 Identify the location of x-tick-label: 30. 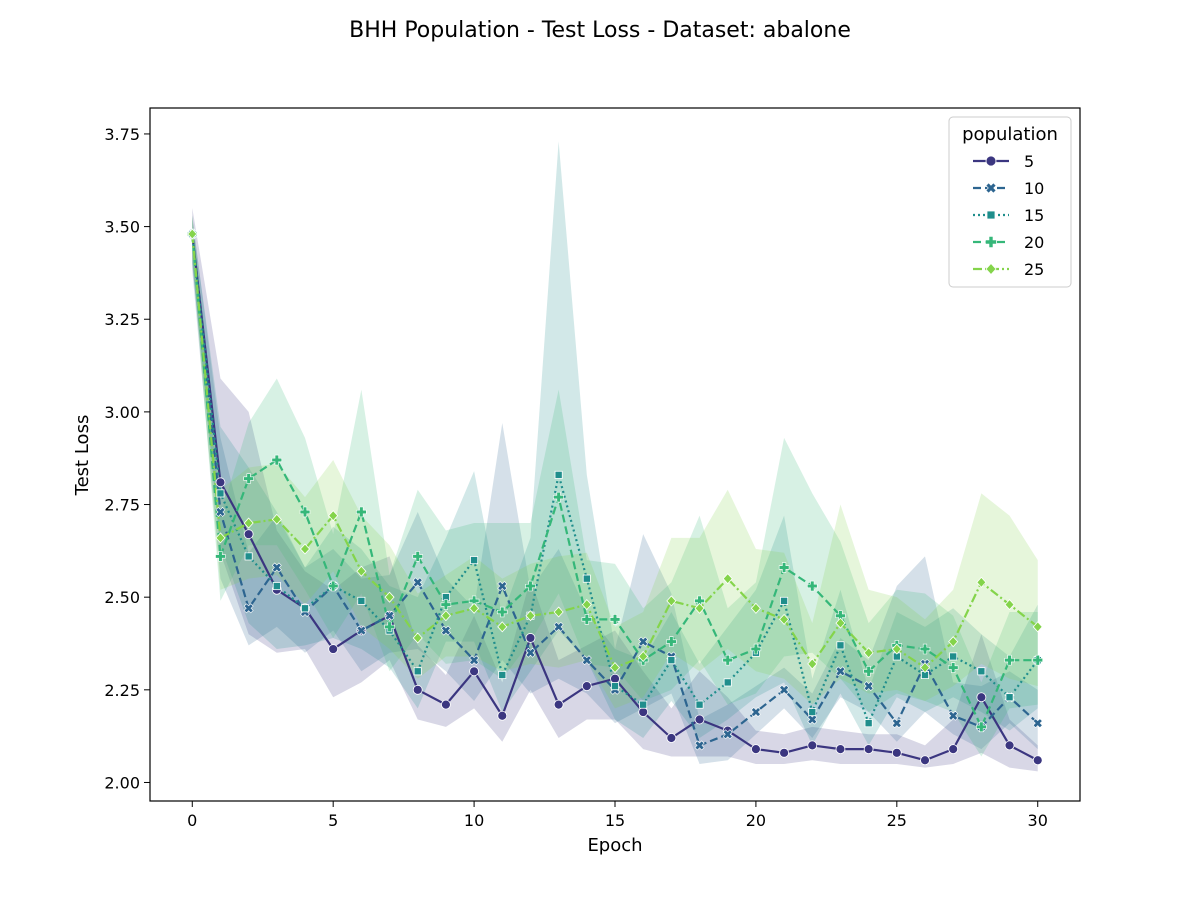
(1038, 820).